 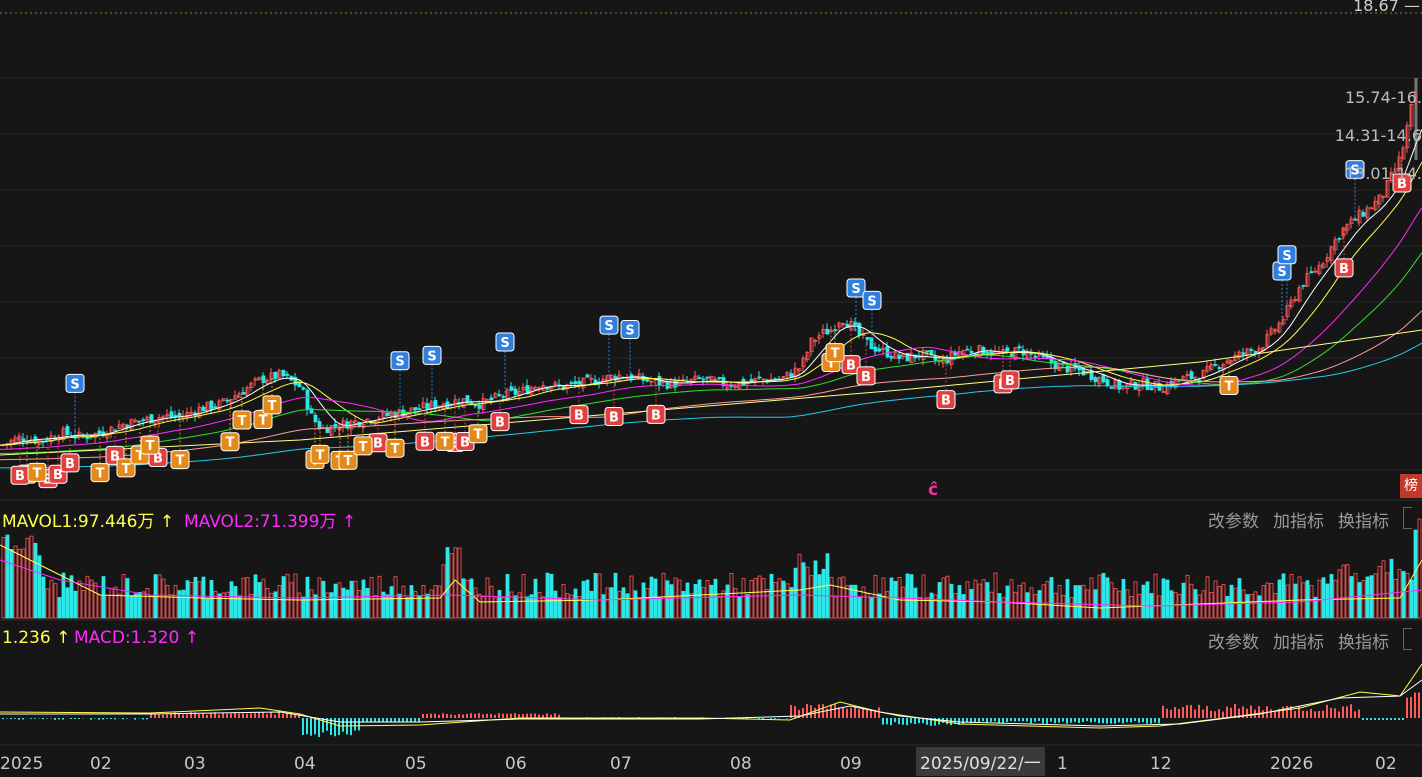 What do you see at coordinates (1298, 643) in the screenshot?
I see `macd-add-indicator-button: 加指标` at bounding box center [1298, 643].